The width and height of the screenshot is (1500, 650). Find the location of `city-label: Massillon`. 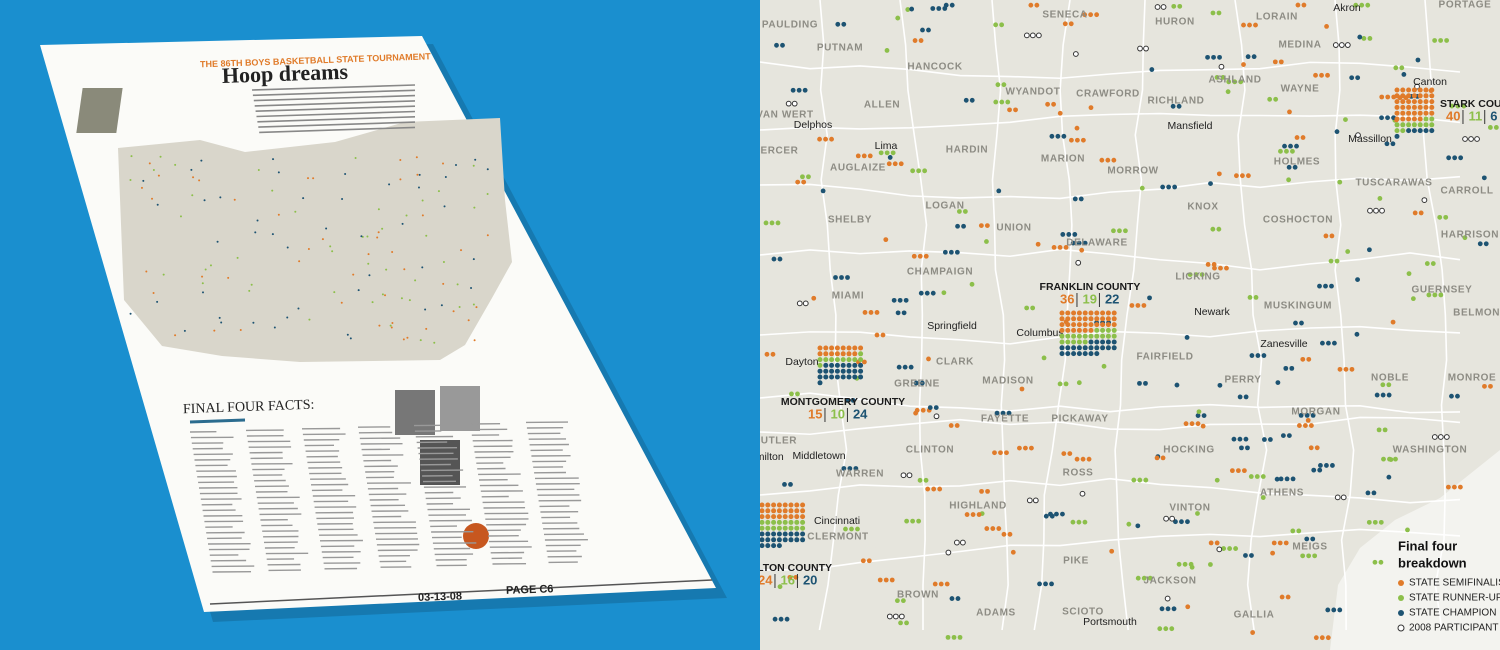

city-label: Massillon is located at coordinates (1370, 139).